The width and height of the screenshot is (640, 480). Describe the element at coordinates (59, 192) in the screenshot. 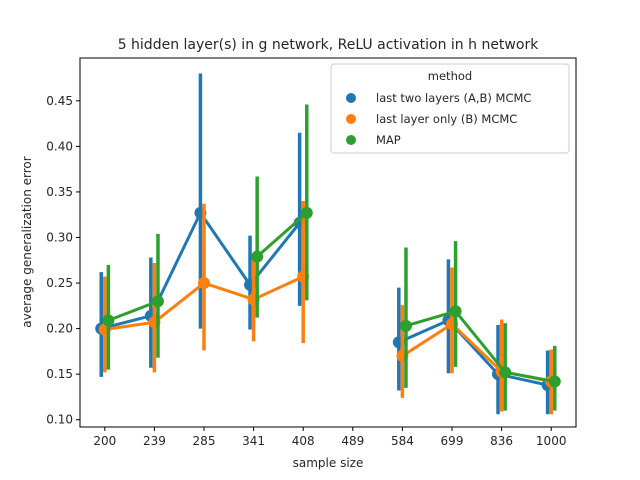

I see `y-tick-label: 0.35` at that location.